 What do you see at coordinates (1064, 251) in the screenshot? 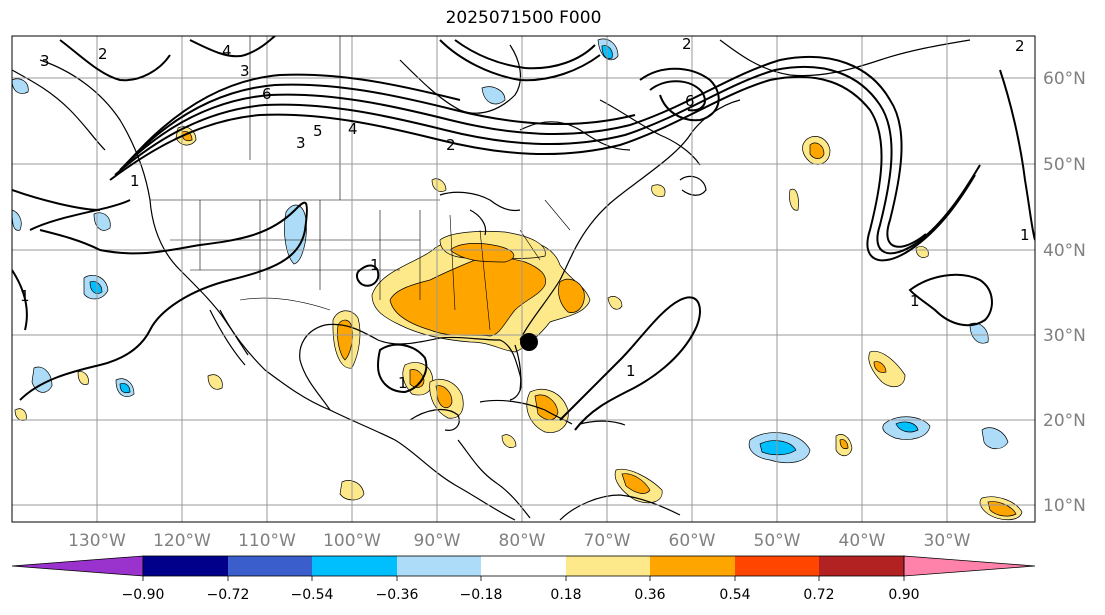
I see `latitude-label: 40°N` at bounding box center [1064, 251].